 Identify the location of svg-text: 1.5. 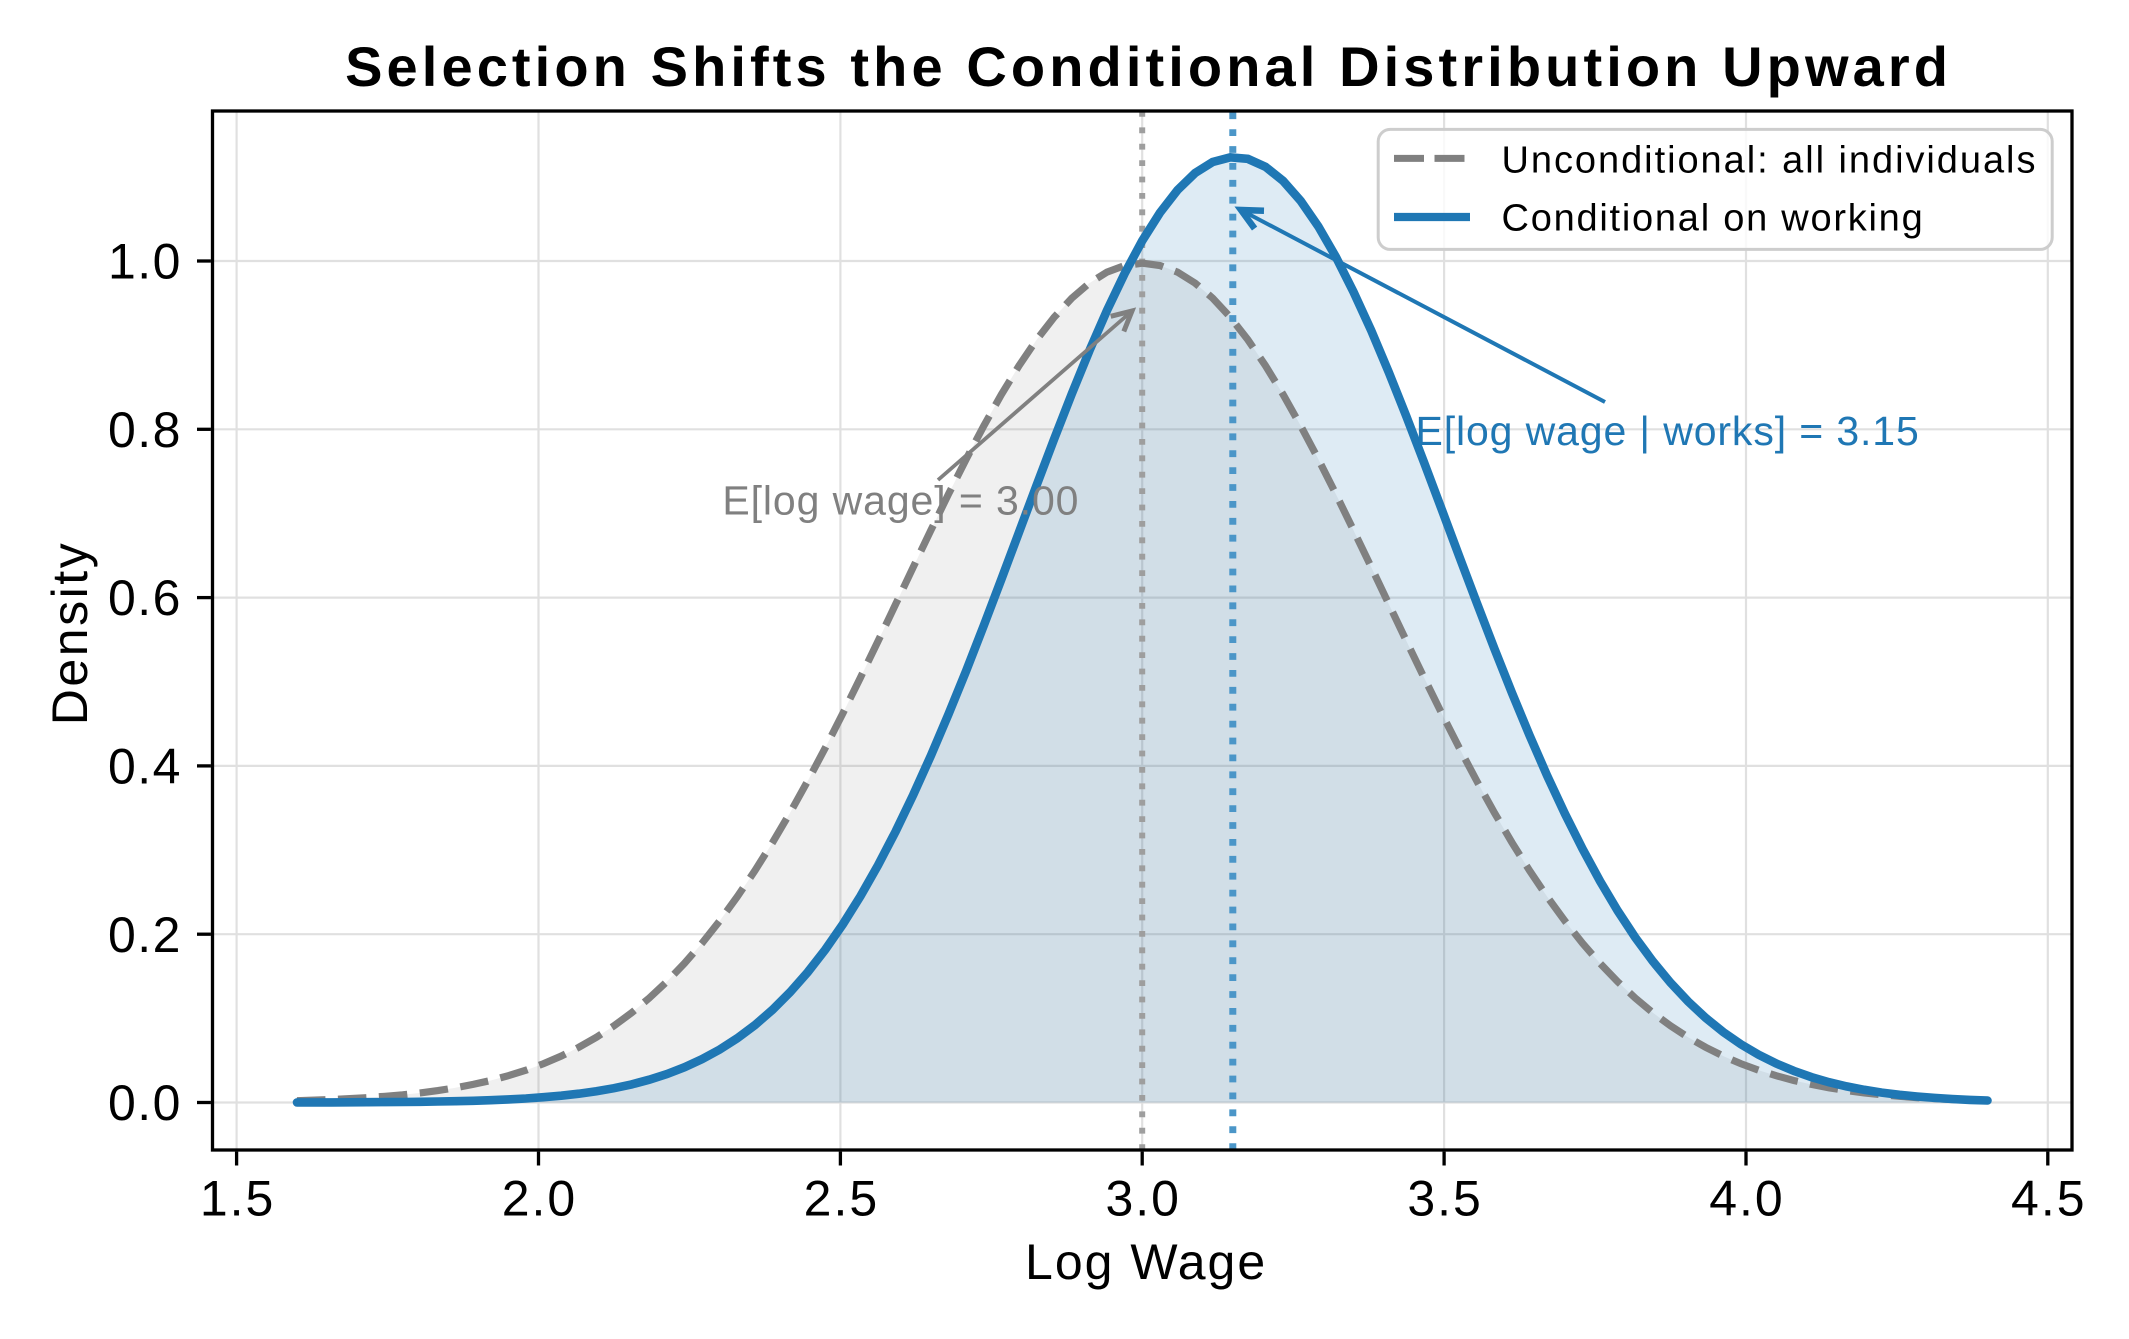
(238, 1199).